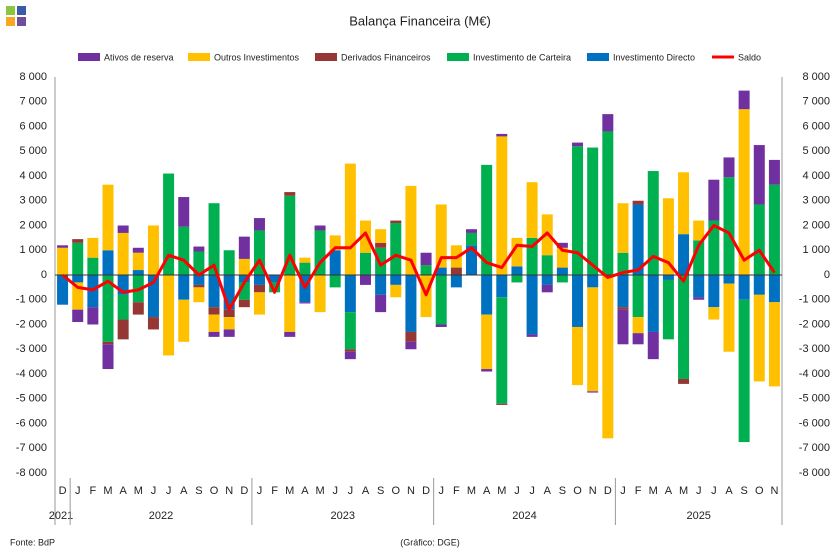  What do you see at coordinates (214, 491) in the screenshot?
I see `x-tick-label: O` at bounding box center [214, 491].